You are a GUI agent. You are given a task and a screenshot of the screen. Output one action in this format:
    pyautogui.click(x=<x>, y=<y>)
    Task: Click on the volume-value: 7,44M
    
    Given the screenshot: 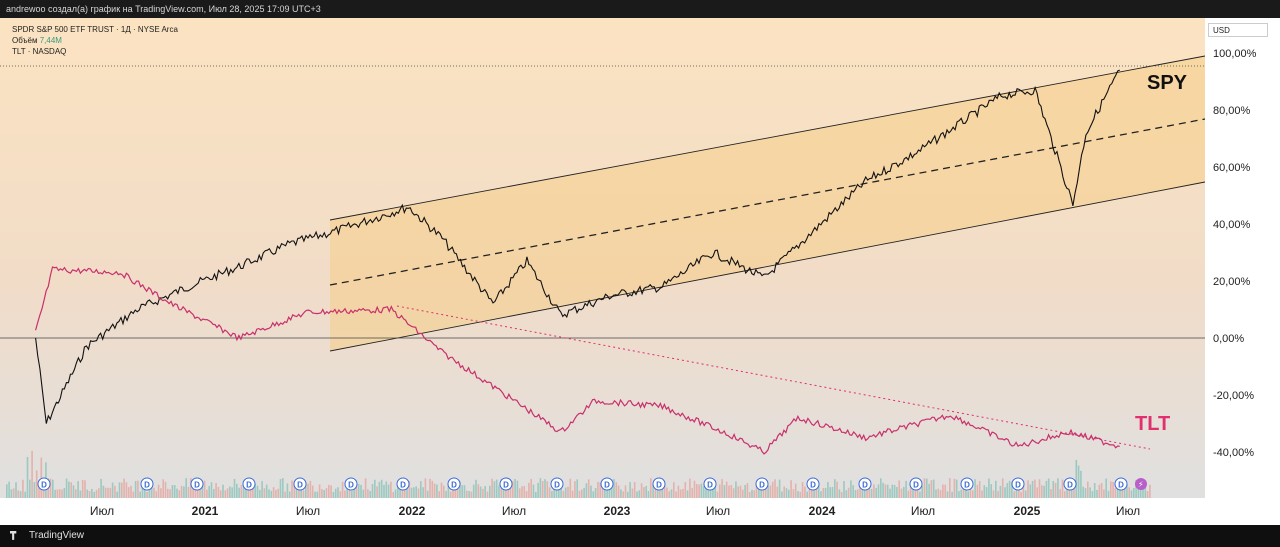 What is the action you would take?
    pyautogui.click(x=50, y=40)
    